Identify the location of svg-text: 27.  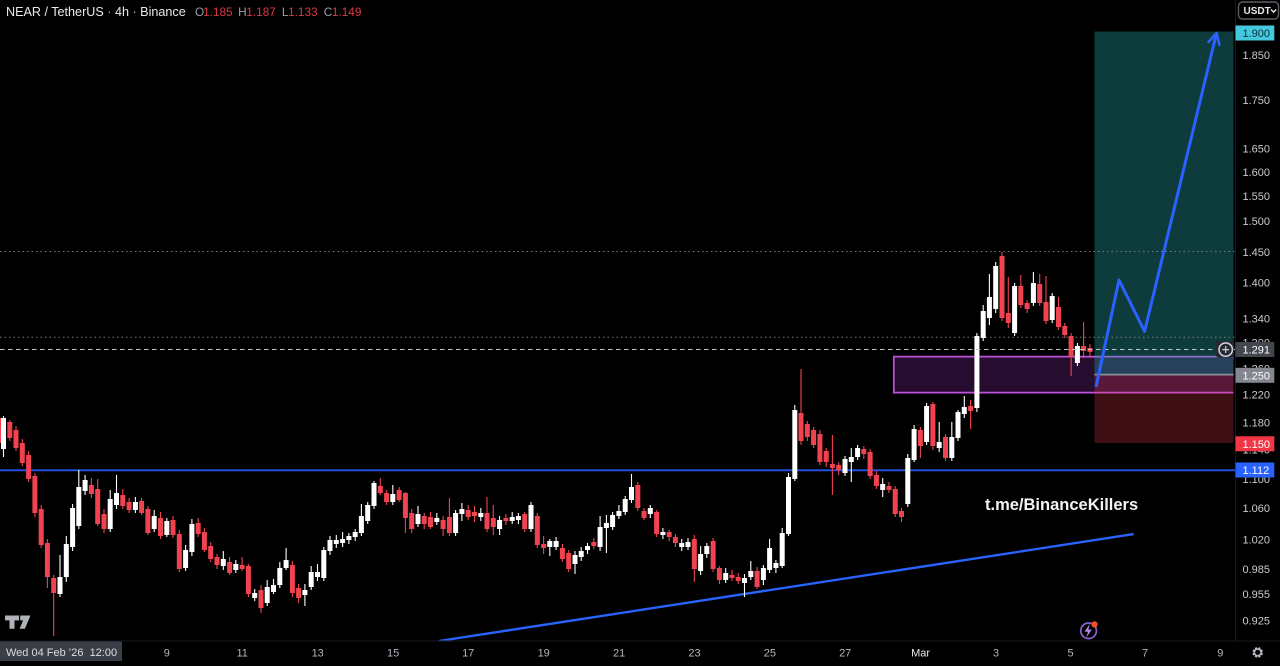
(845, 654).